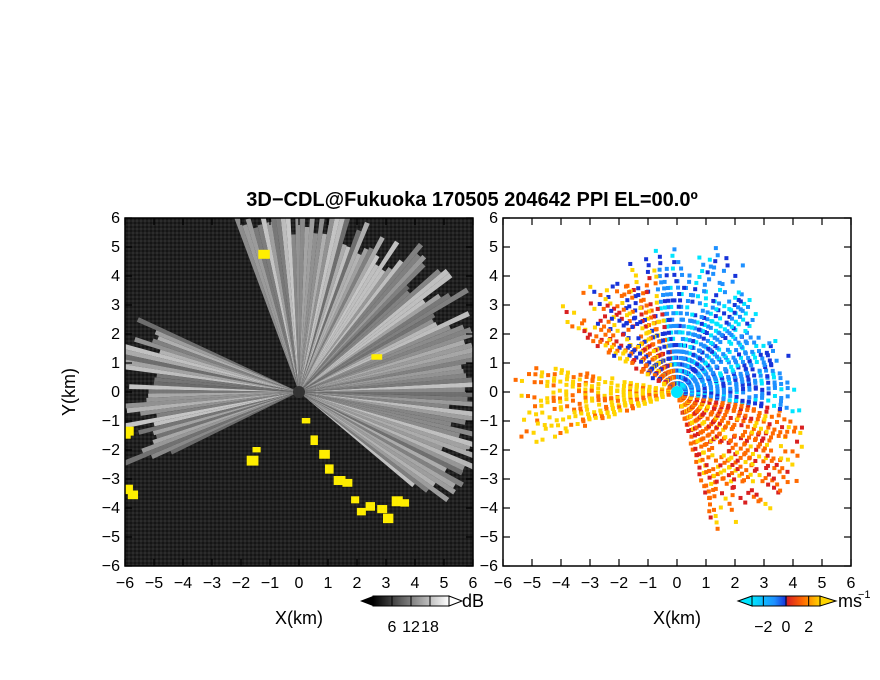  Describe the element at coordinates (677, 392) in the screenshot. I see `radar-site` at that location.